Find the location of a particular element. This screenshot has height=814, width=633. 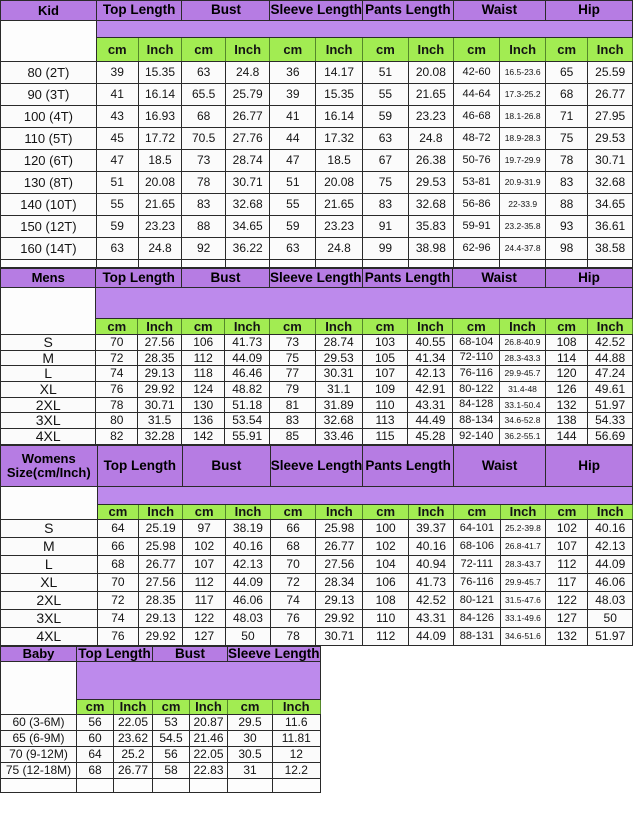

table-cell: 85 is located at coordinates (292, 436).